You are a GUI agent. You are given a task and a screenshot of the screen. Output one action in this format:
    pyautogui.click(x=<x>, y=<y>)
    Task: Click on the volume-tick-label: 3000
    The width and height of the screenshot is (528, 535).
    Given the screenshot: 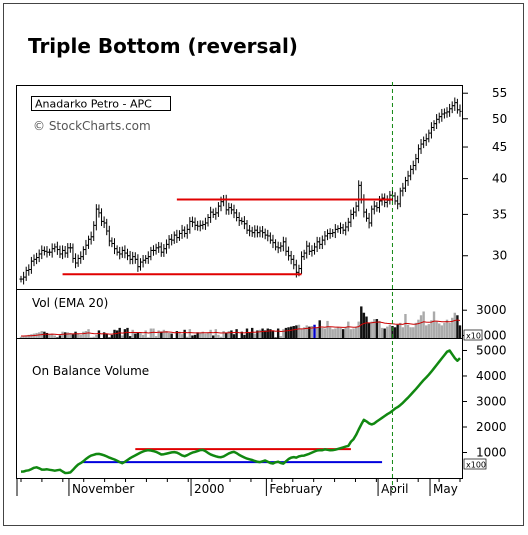 What is the action you would take?
    pyautogui.click(x=491, y=310)
    